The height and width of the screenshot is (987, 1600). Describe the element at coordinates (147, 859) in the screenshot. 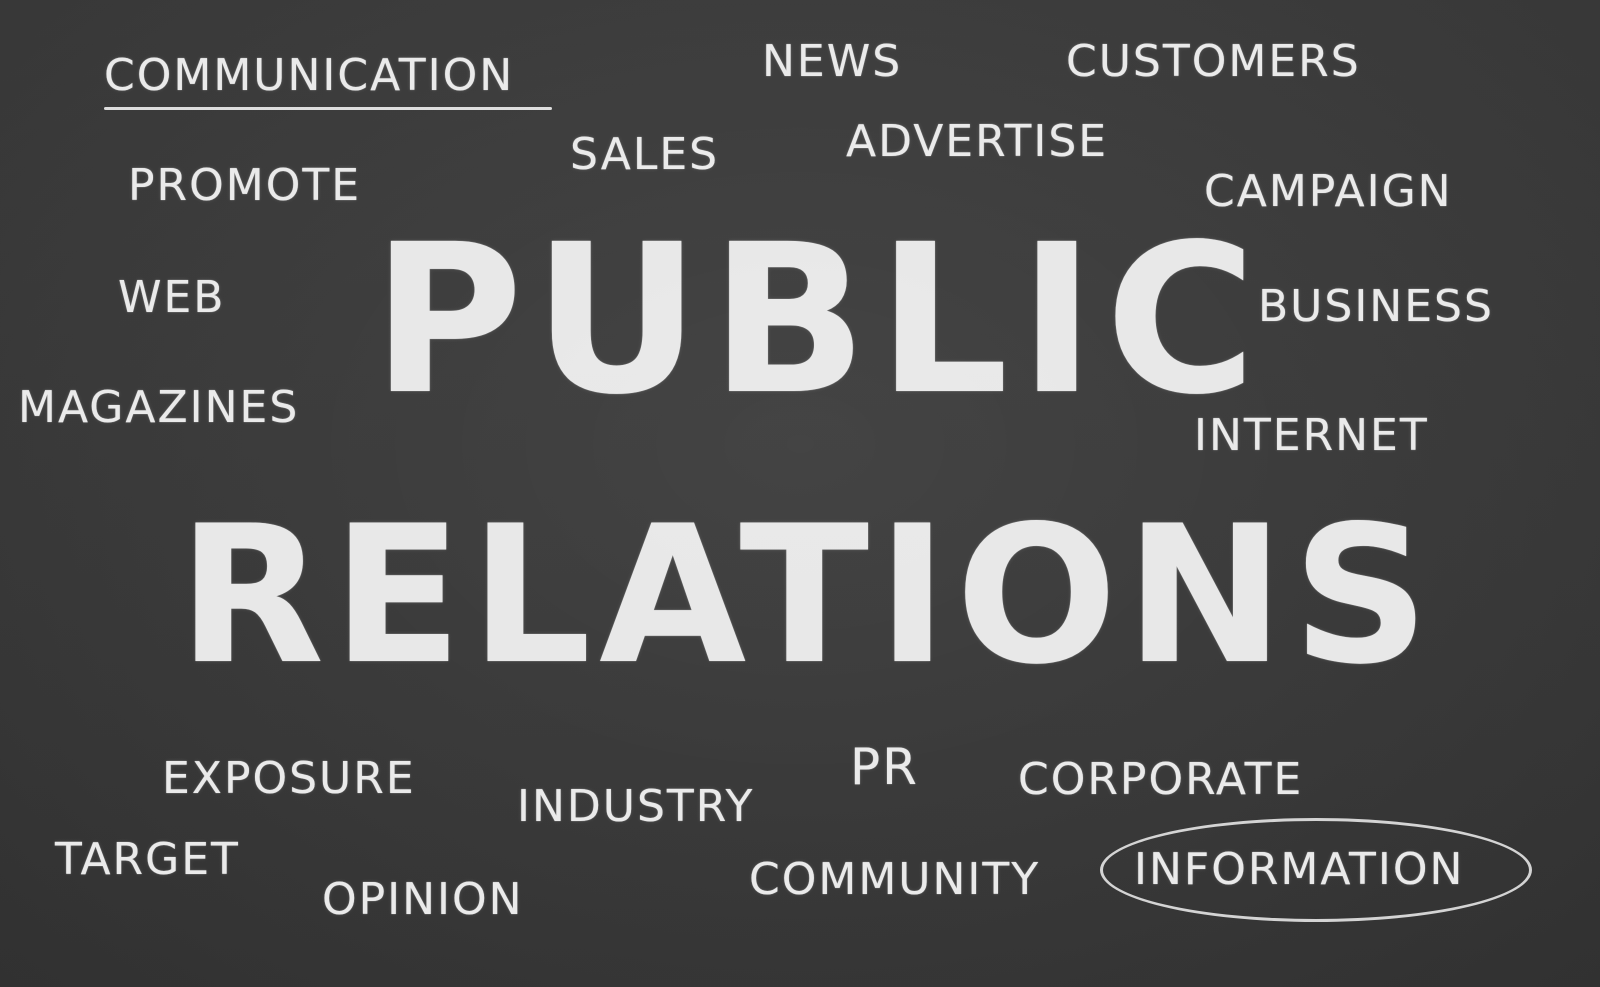

I see `word-target: TARGET` at that location.